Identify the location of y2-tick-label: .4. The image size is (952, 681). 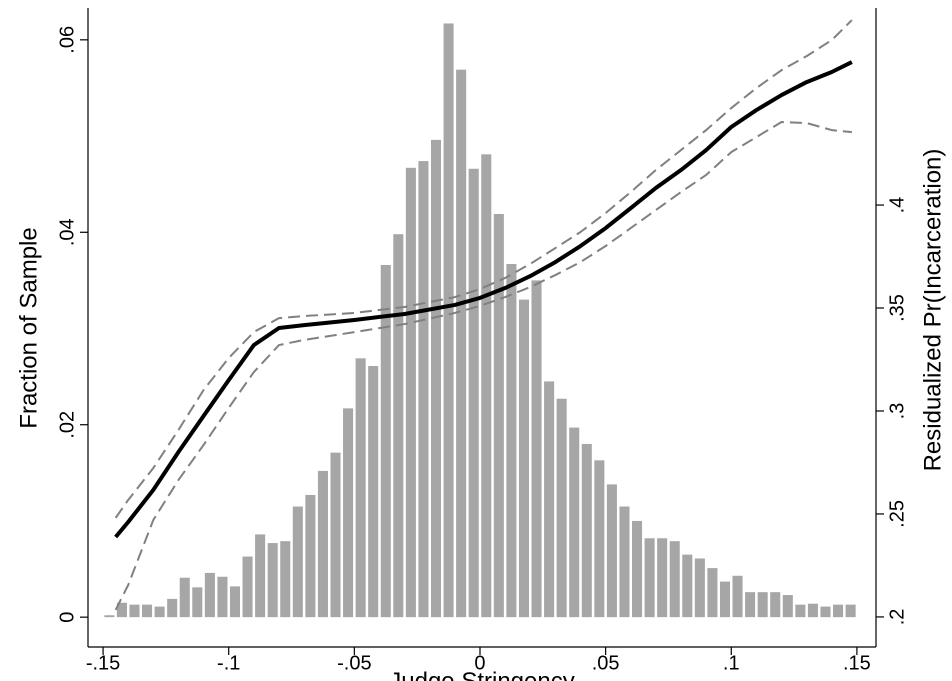
(897, 205).